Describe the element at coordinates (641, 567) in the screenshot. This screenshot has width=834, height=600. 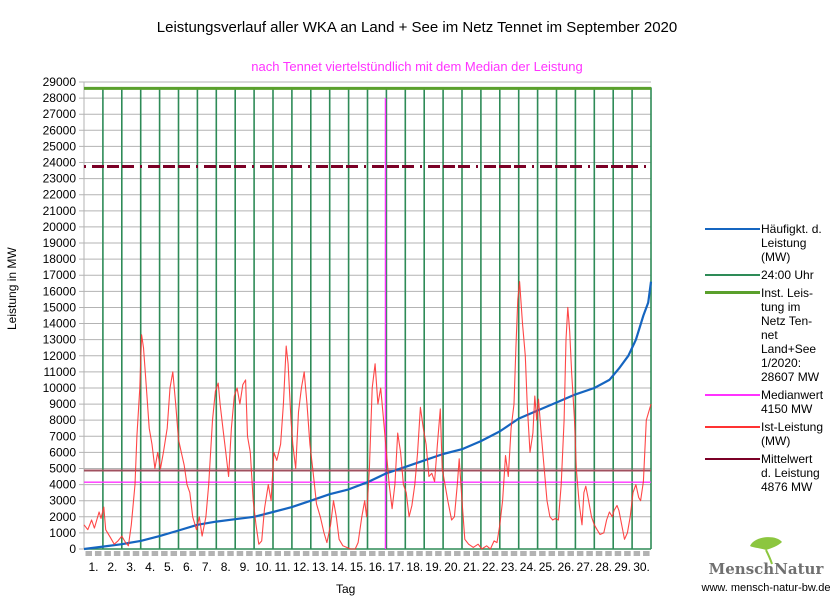
I see `x-tick-label: 30.` at that location.